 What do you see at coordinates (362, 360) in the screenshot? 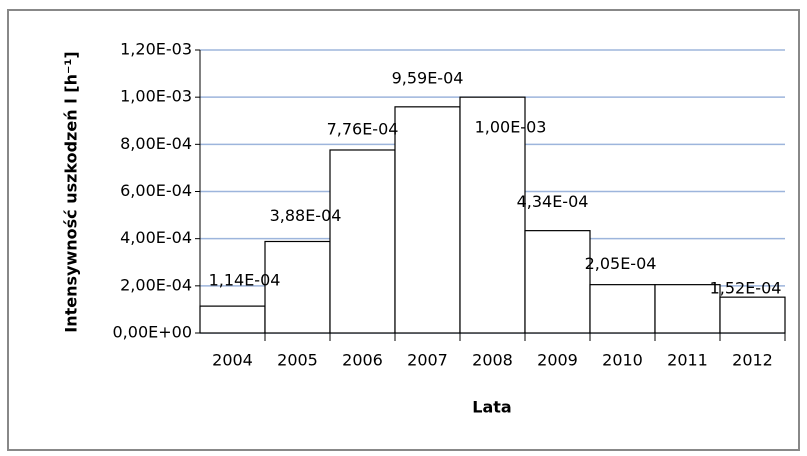
I see `x-tick-label: 2006` at bounding box center [362, 360].